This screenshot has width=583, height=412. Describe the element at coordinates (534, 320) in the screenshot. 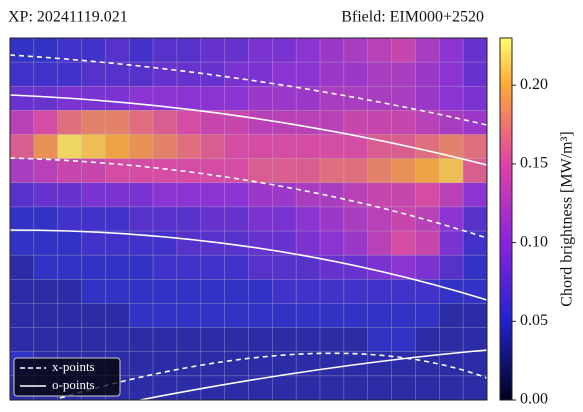

I see `colorbar-tick-label: 0.05` at that location.